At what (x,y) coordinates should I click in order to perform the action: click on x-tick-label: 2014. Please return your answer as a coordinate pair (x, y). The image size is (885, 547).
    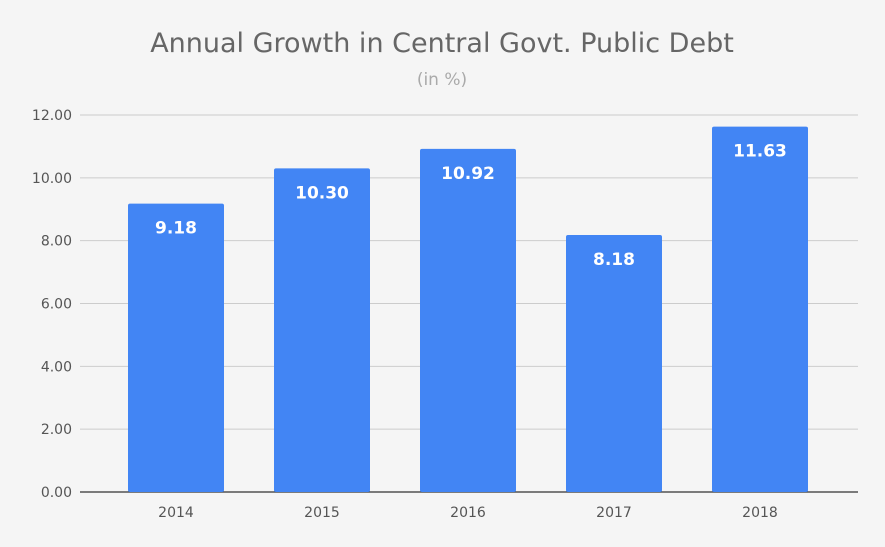
    Looking at the image, I should click on (176, 513).